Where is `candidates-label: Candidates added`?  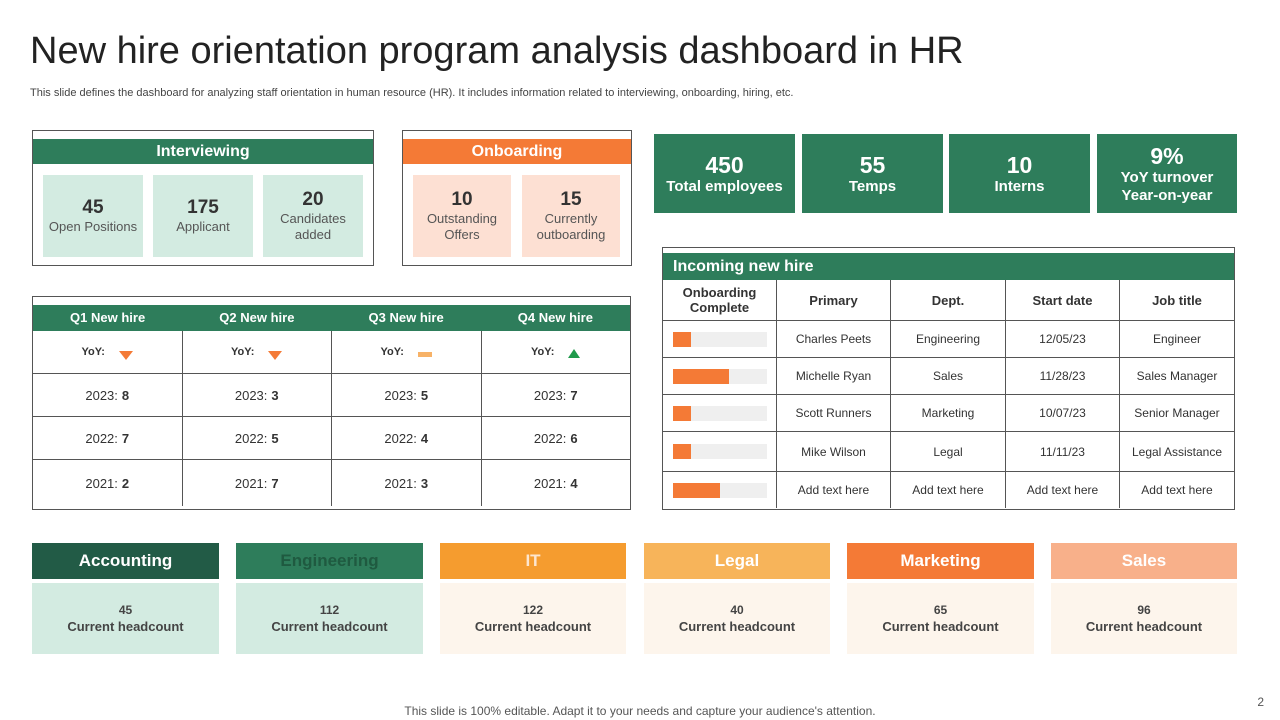 candidates-label: Candidates added is located at coordinates (313, 226).